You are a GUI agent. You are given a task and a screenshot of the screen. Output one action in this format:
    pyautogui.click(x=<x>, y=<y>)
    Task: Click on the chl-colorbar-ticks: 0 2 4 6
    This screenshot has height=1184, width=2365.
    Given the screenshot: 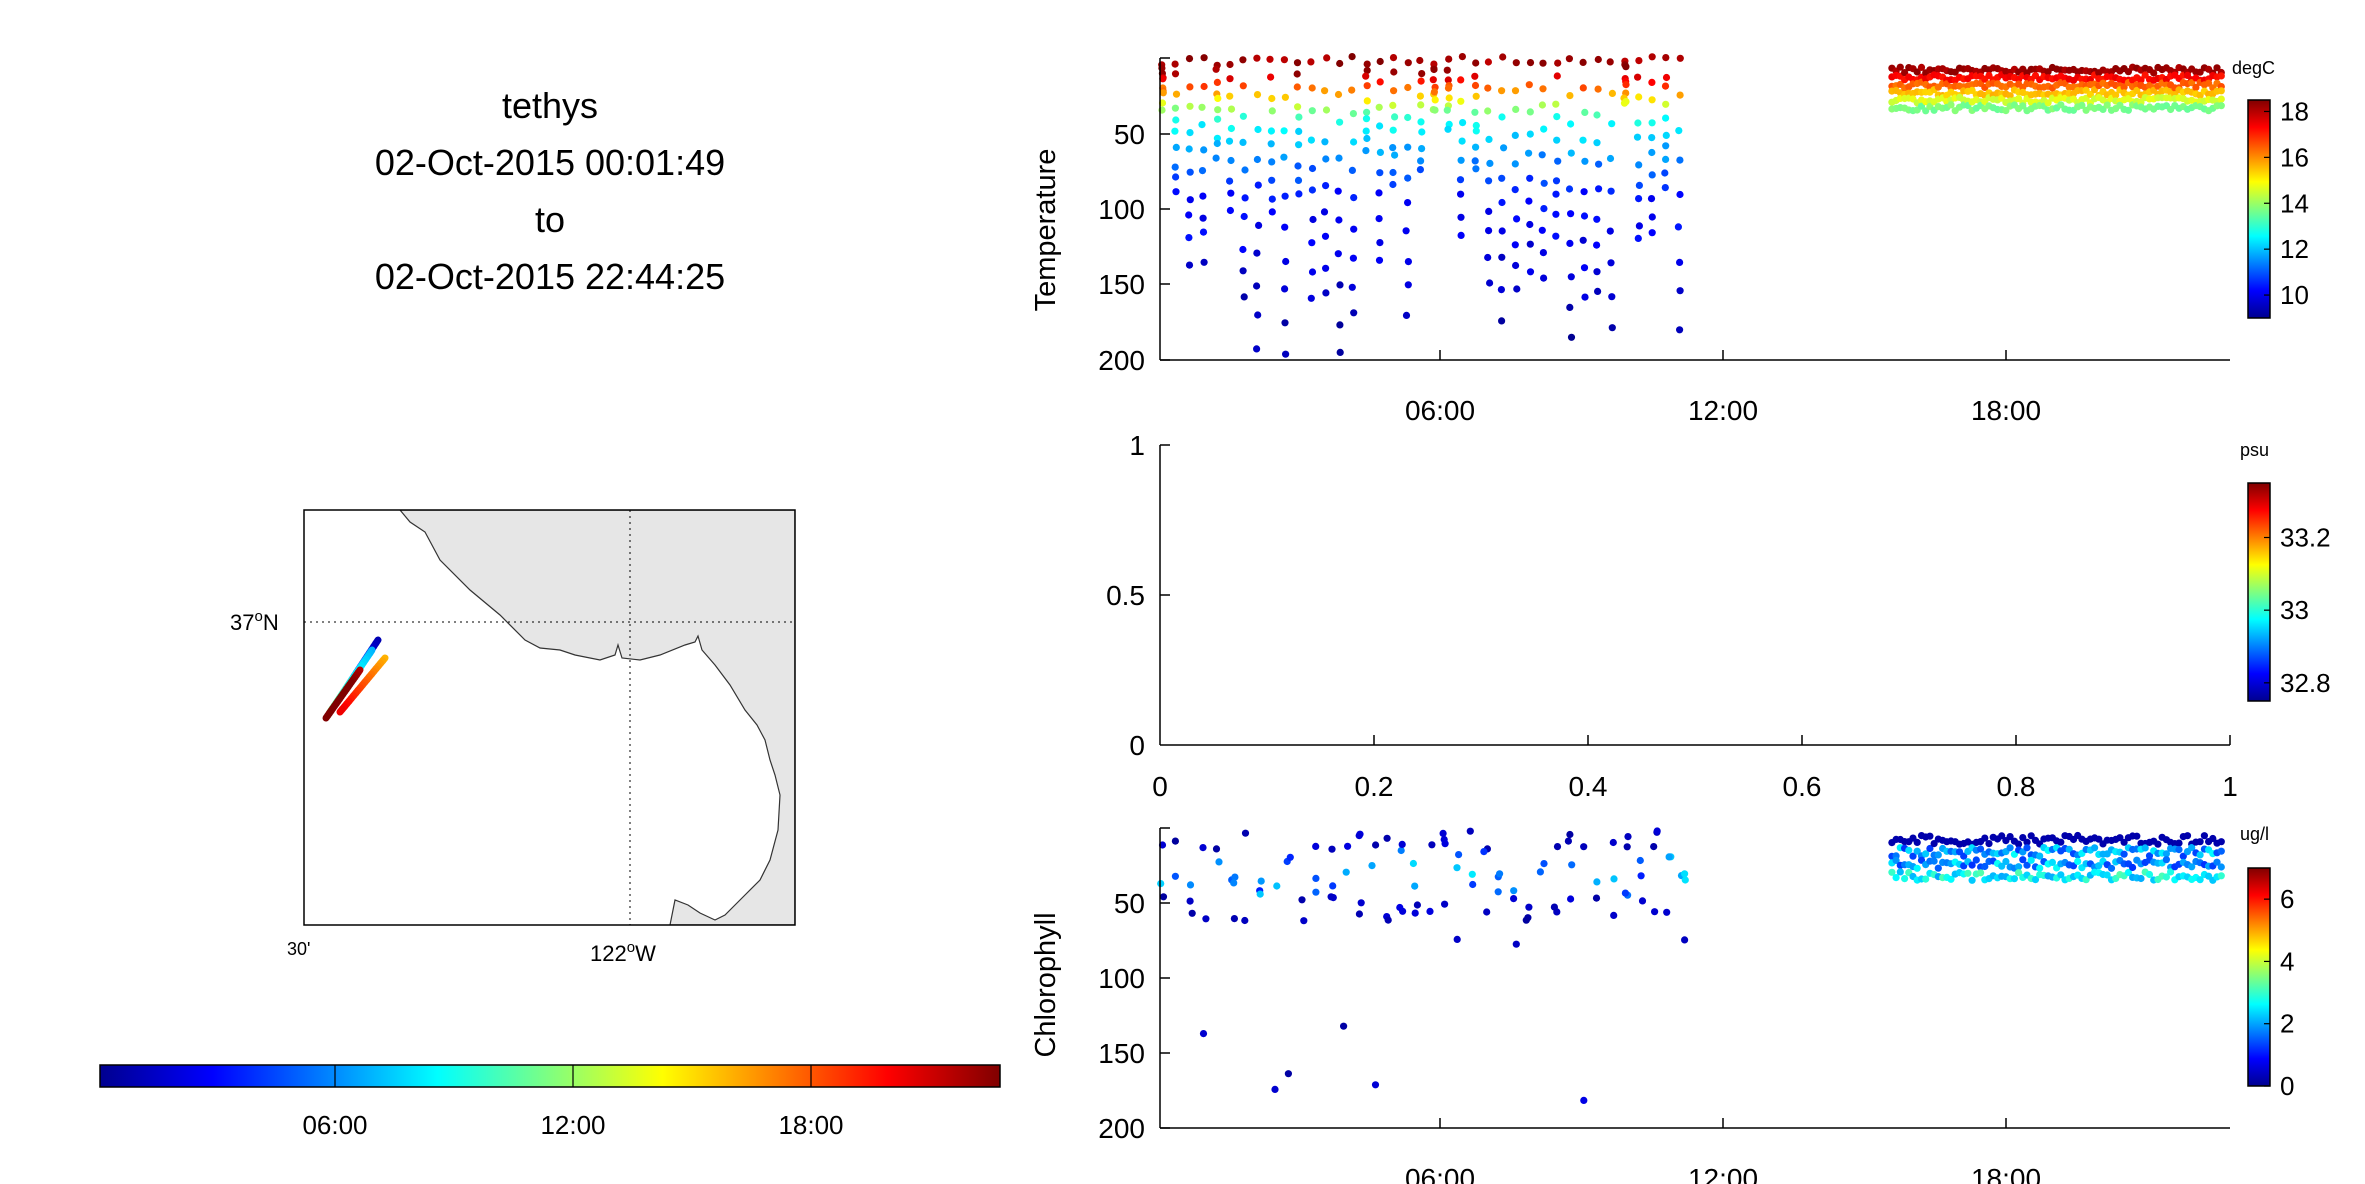 What is the action you would take?
    pyautogui.click(x=2279, y=992)
    